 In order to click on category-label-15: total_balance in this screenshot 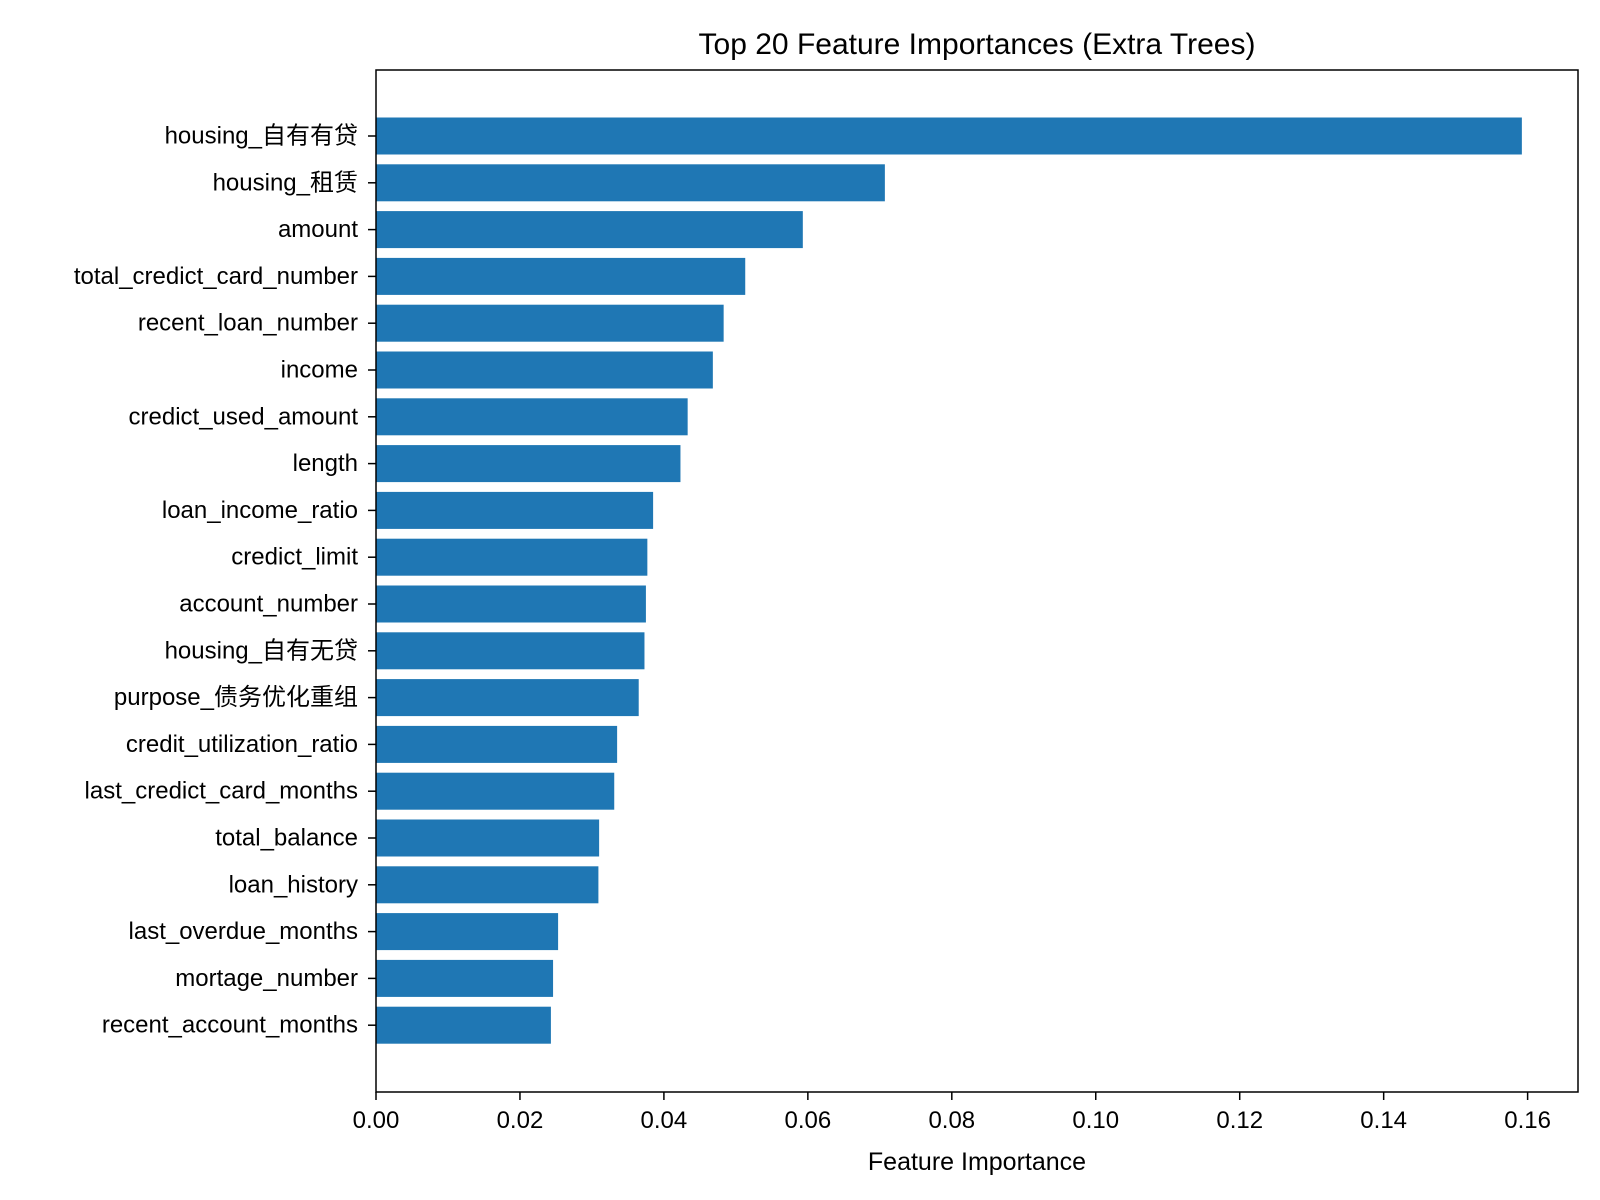, I will do `click(286, 838)`.